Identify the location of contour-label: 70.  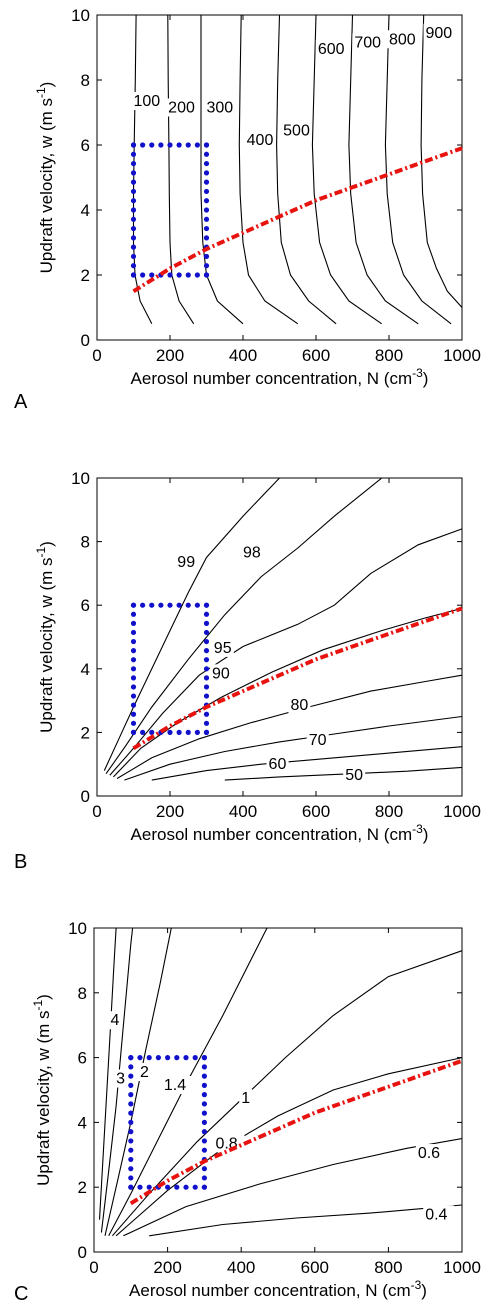
(318, 740).